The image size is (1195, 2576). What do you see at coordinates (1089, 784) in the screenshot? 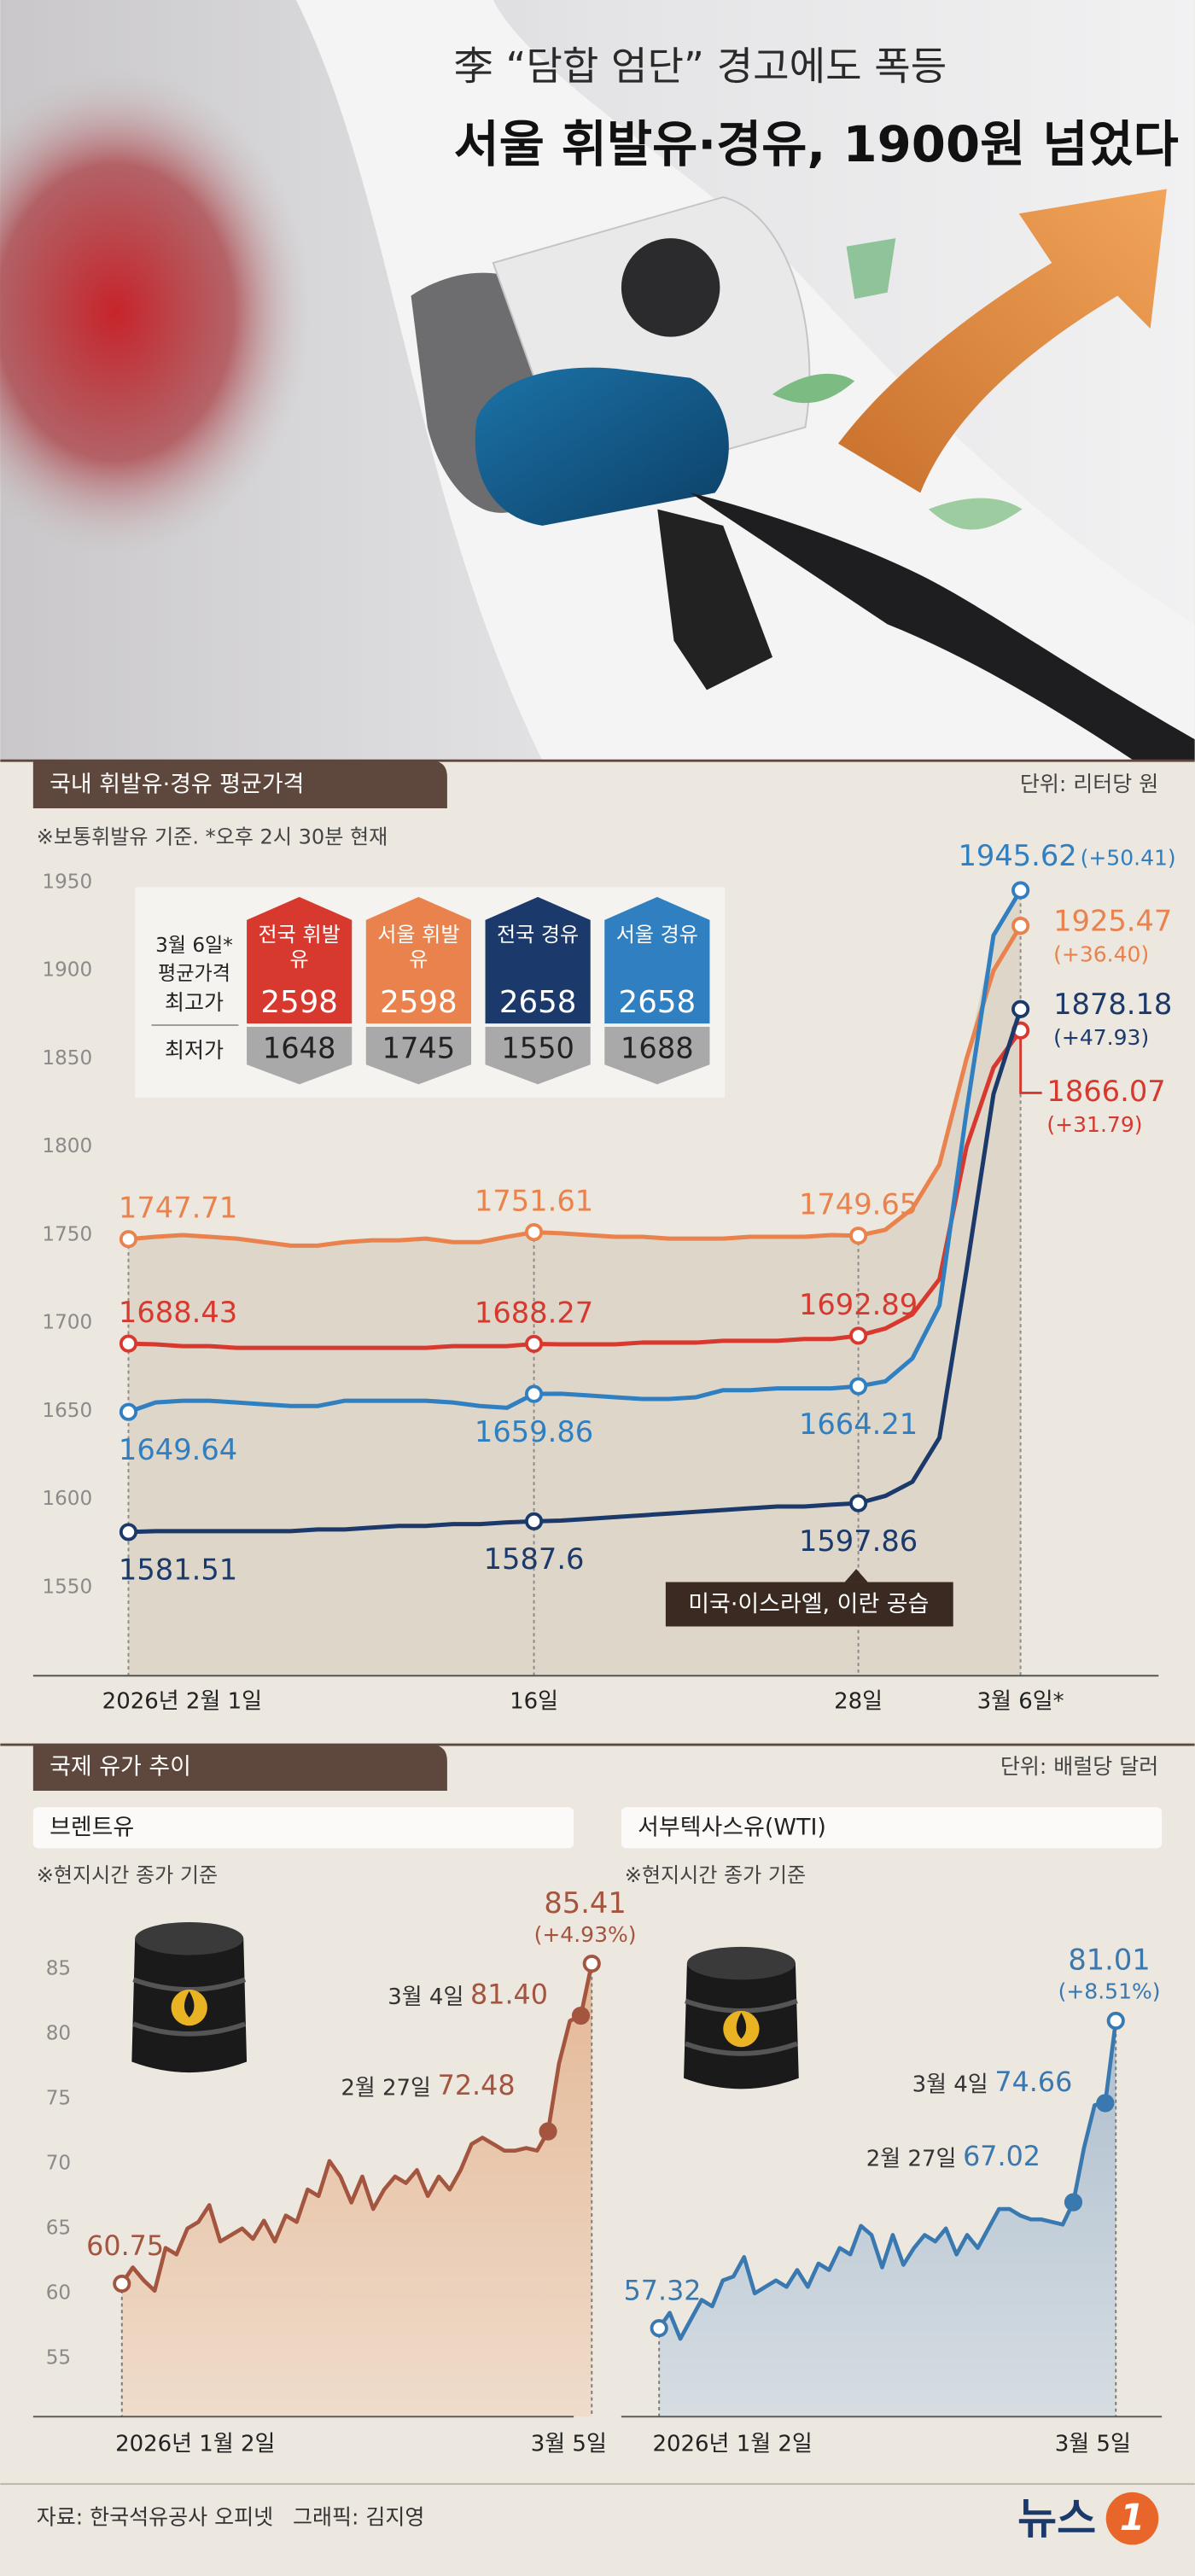
I see `unit-label: 단위: 리터당 원` at bounding box center [1089, 784].